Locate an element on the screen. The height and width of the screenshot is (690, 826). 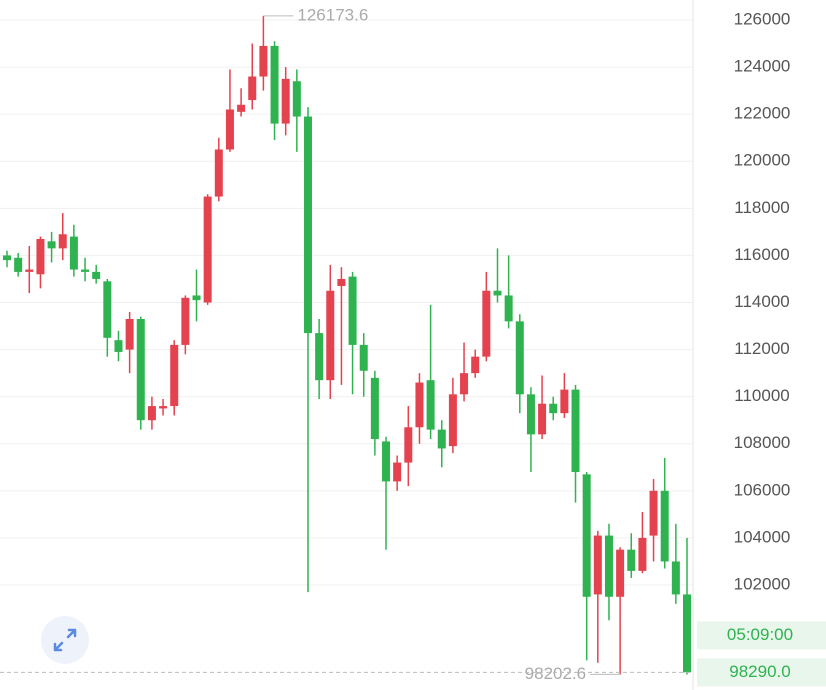
y-tick-label: 112000 is located at coordinates (761, 348).